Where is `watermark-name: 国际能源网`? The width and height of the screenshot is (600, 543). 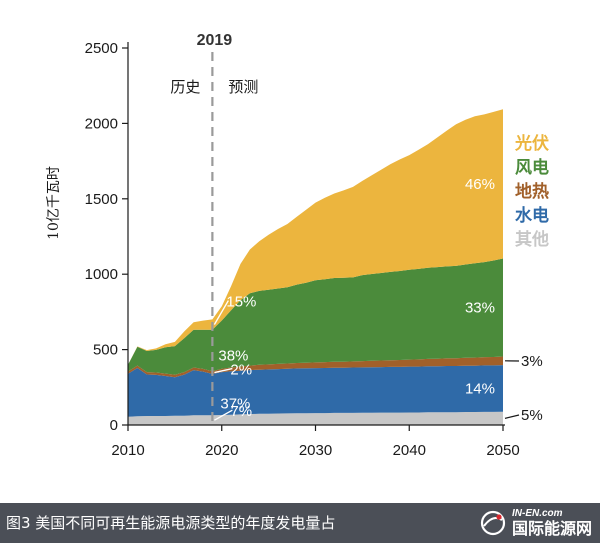 watermark-name: 国际能源网 is located at coordinates (551, 528).